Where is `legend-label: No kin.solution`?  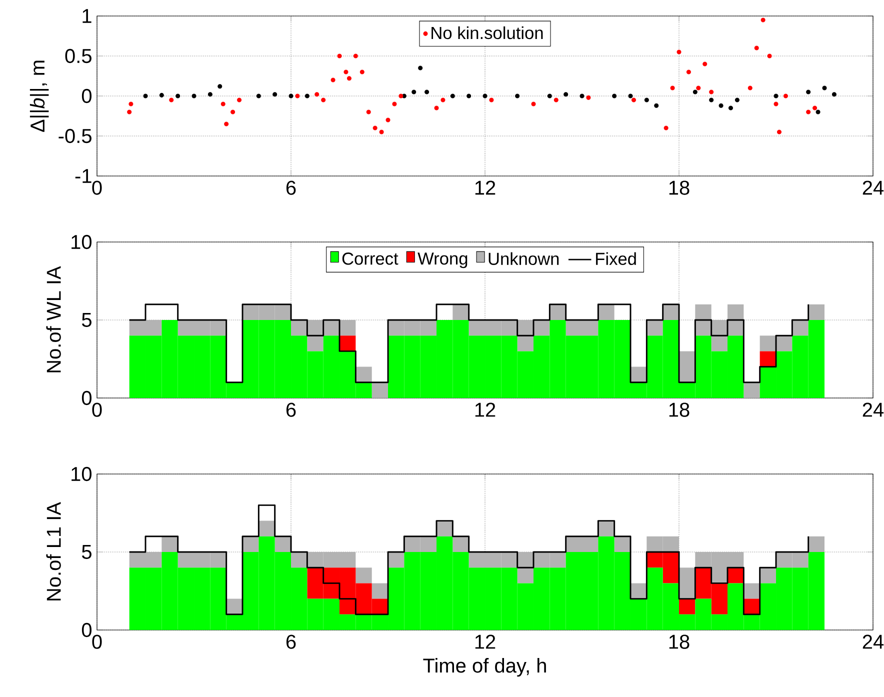 legend-label: No kin.solution is located at coordinates (487, 33).